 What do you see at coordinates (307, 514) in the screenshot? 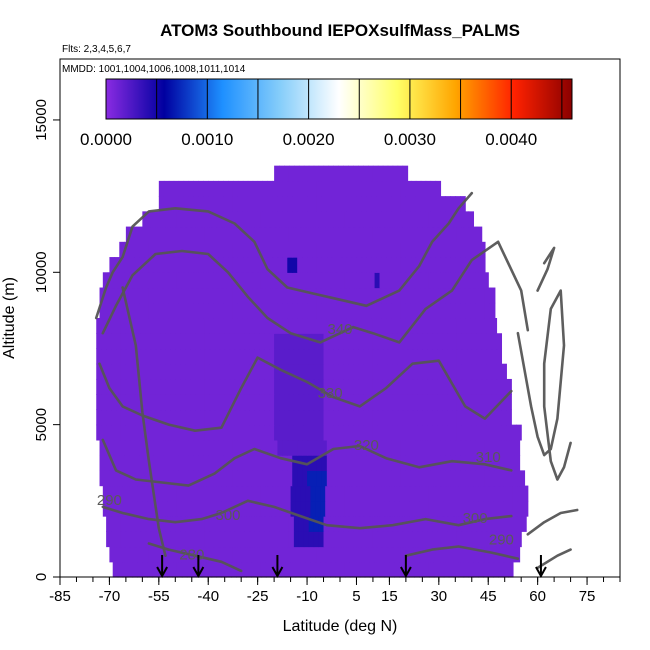
I see `contour-line` at bounding box center [307, 514].